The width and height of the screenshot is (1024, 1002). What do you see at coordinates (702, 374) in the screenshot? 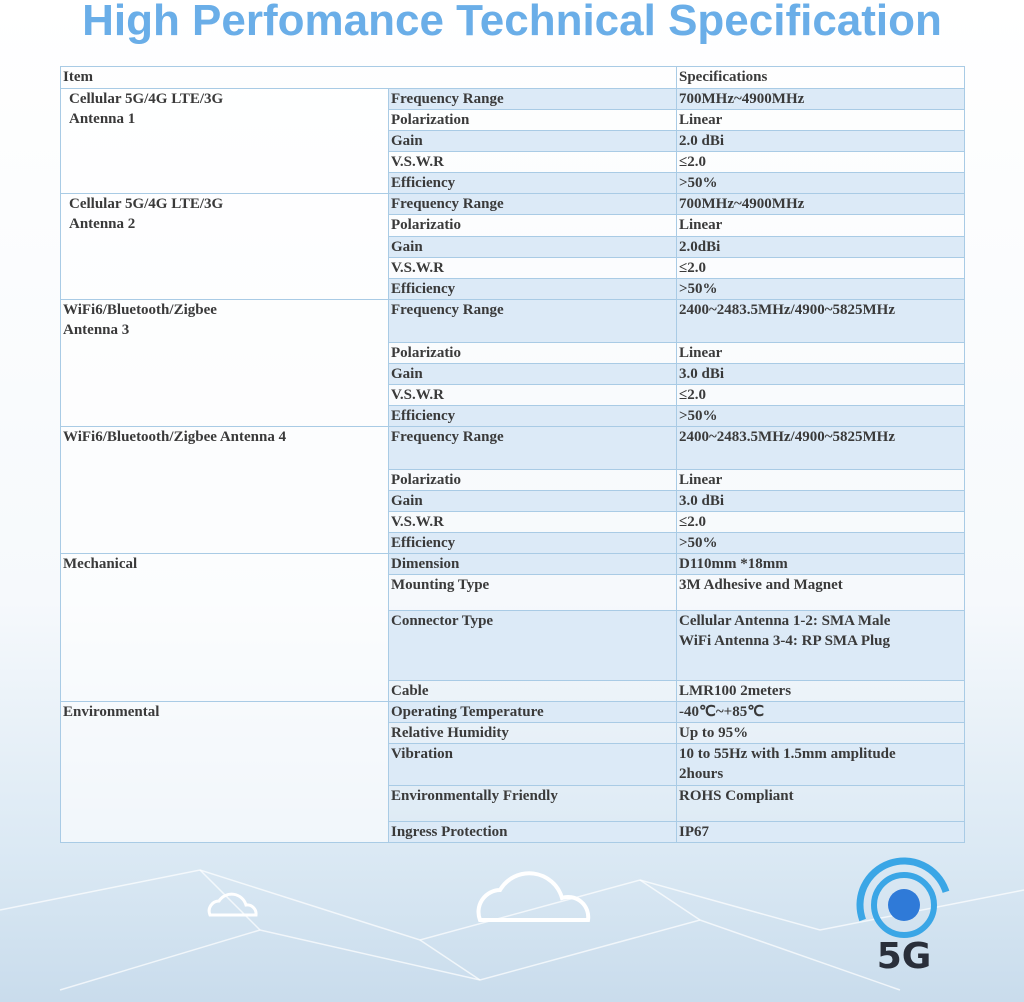
I see `cell-line: 3.0 dBi` at bounding box center [702, 374].